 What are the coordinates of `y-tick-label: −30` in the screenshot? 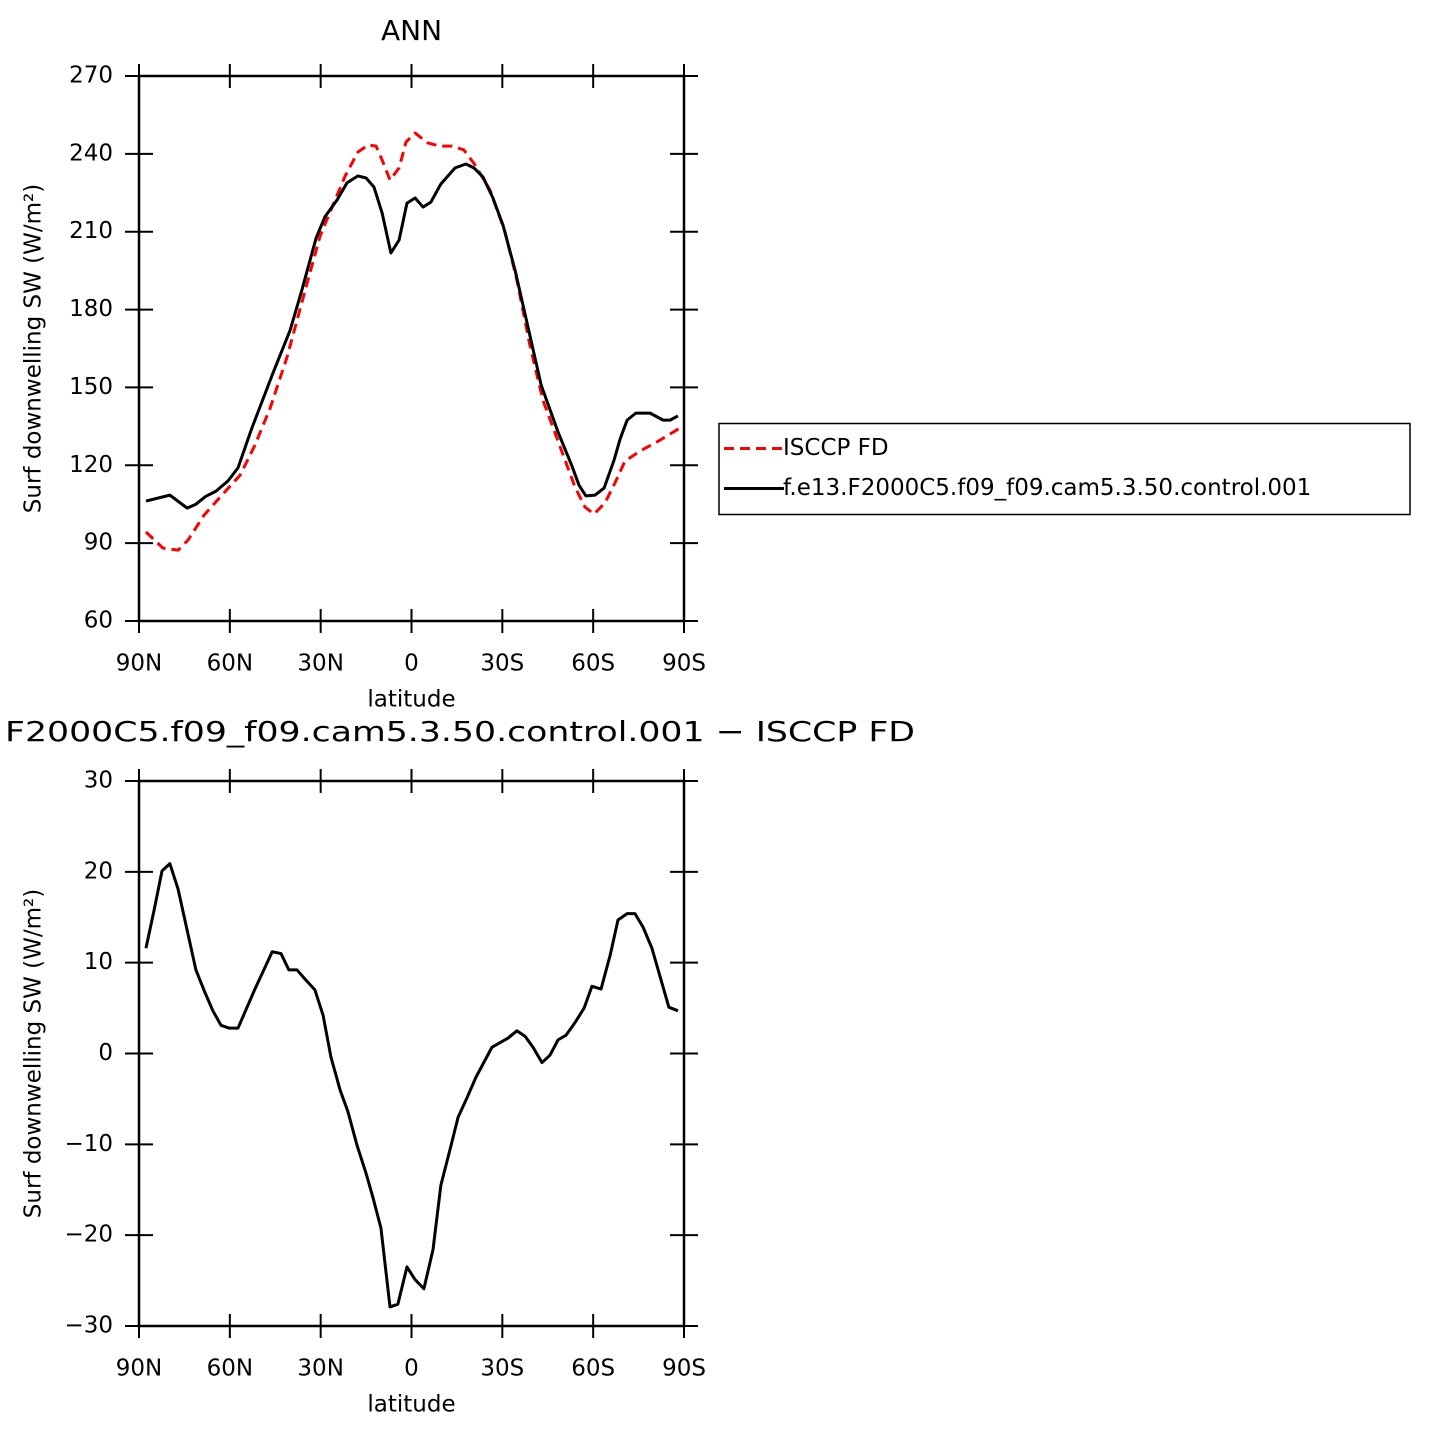 It's located at (88, 1326).